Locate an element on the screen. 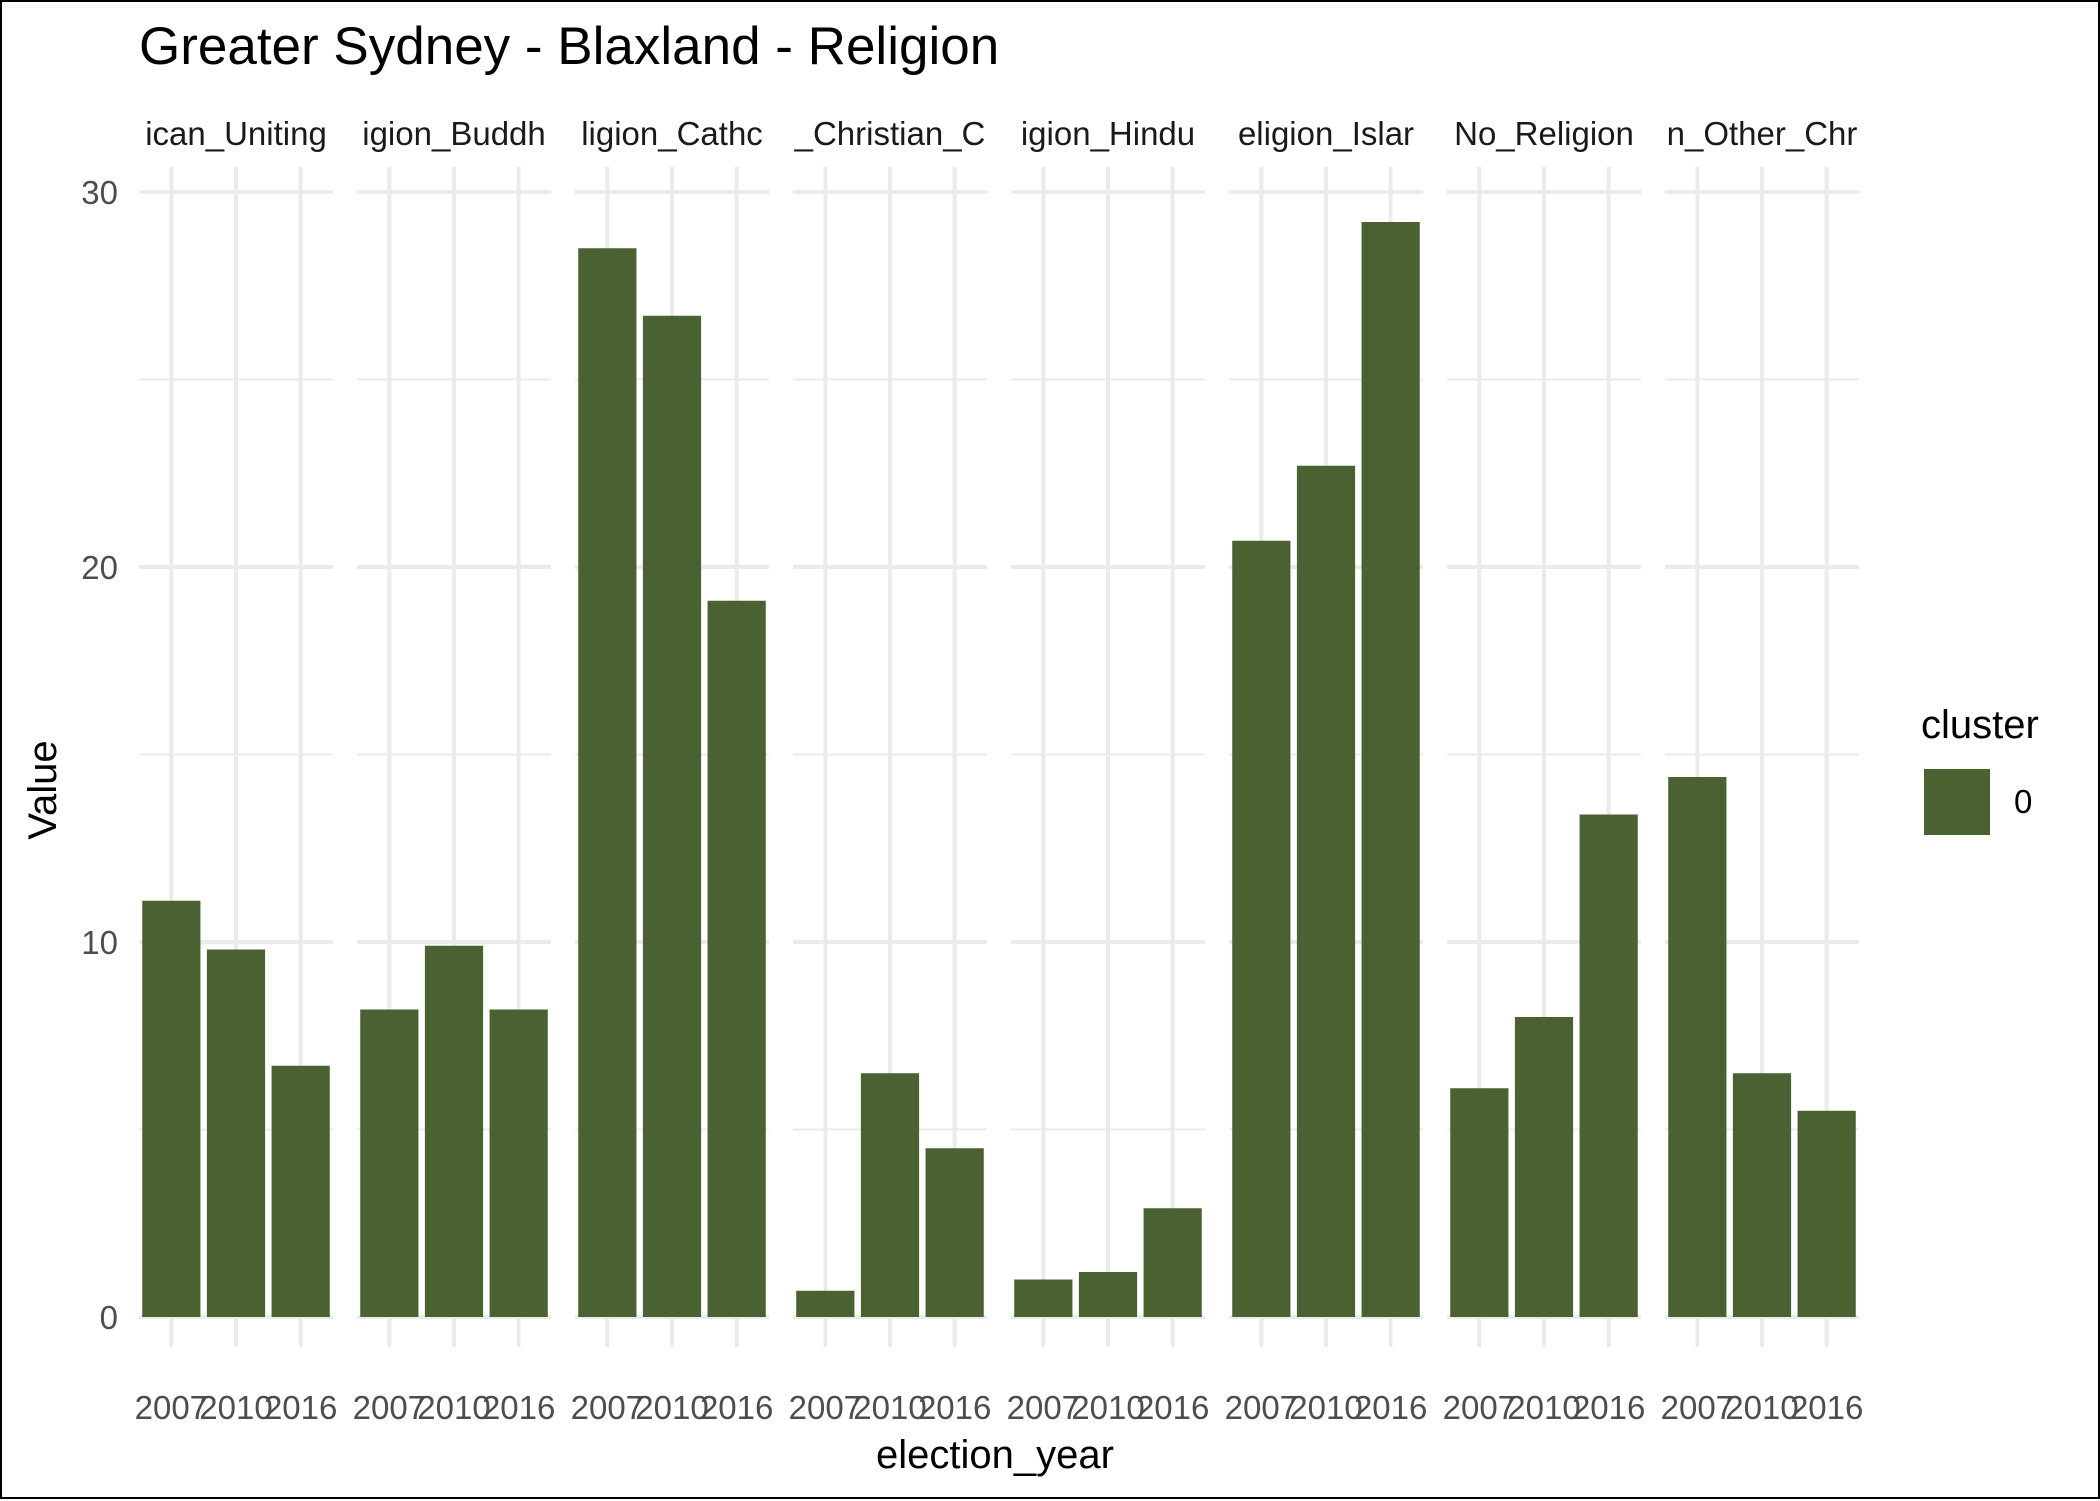  legend-title: cluster is located at coordinates (1980, 725).